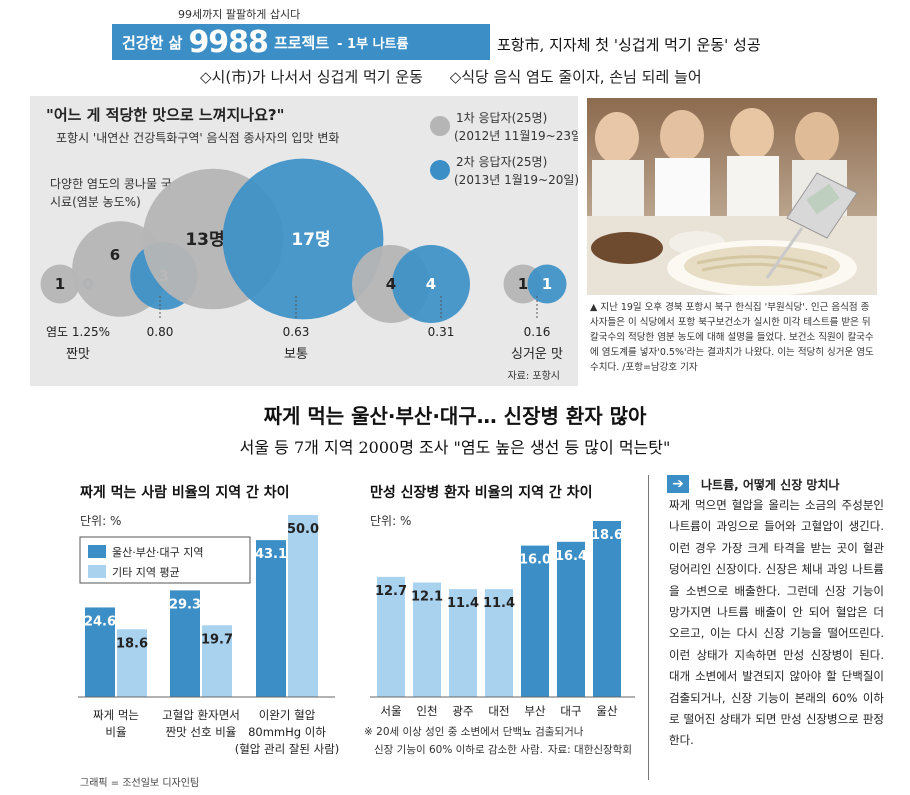  What do you see at coordinates (501, 118) in the screenshot?
I see `legend-label-1: 1차 응답자(25명)` at bounding box center [501, 118].